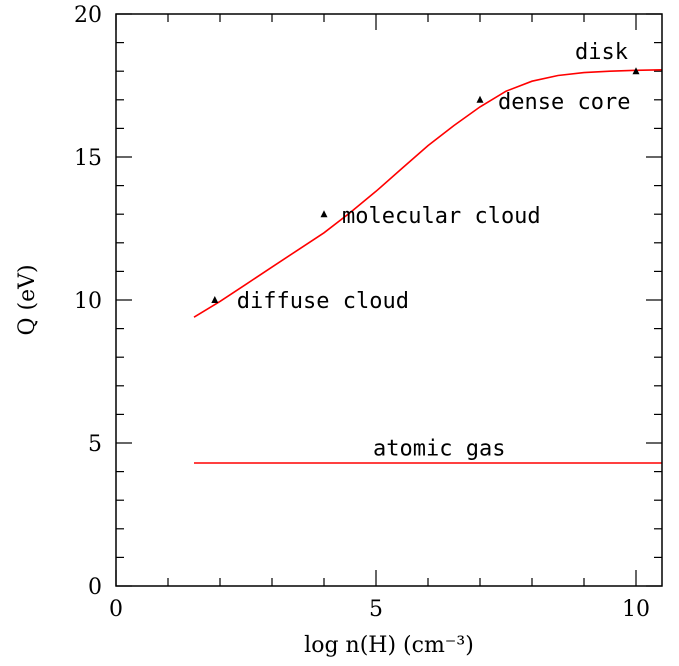 The height and width of the screenshot is (666, 679). Describe the element at coordinates (95, 444) in the screenshot. I see `y-tick-label: 5` at that location.